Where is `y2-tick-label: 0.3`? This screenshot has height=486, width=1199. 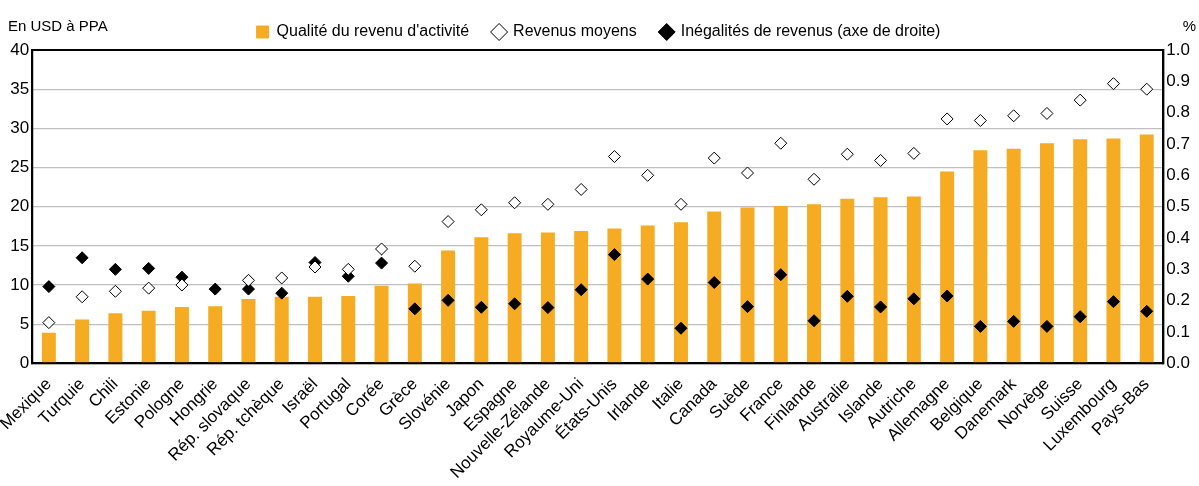 y2-tick-label: 0.3 is located at coordinates (1178, 269).